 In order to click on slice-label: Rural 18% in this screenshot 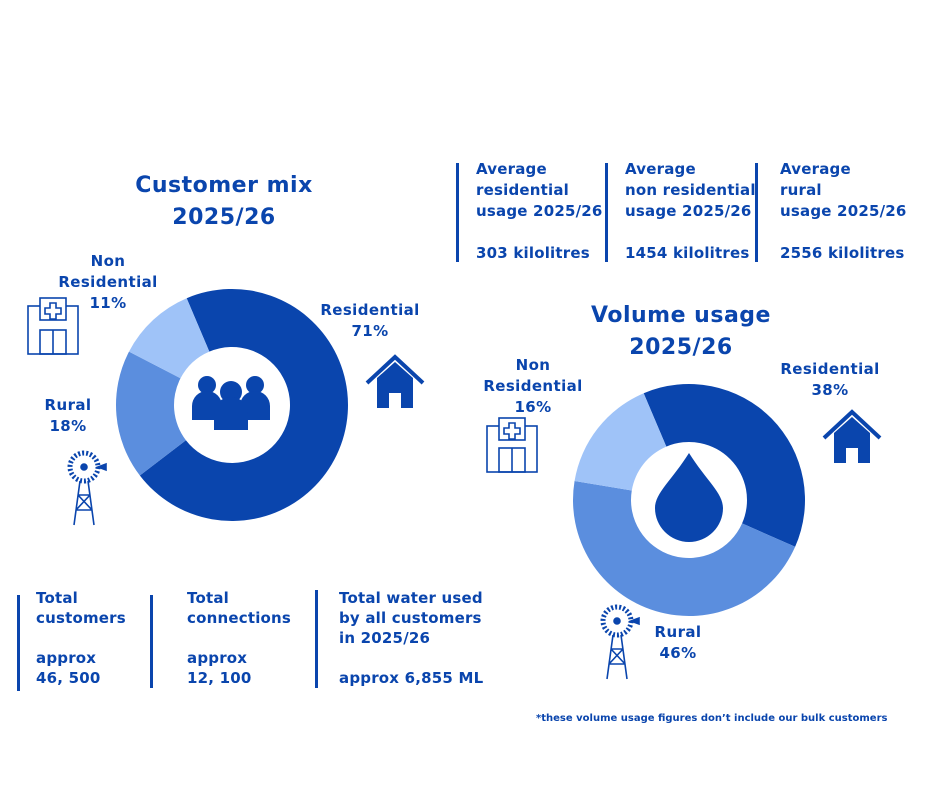, I will do `click(68, 415)`.